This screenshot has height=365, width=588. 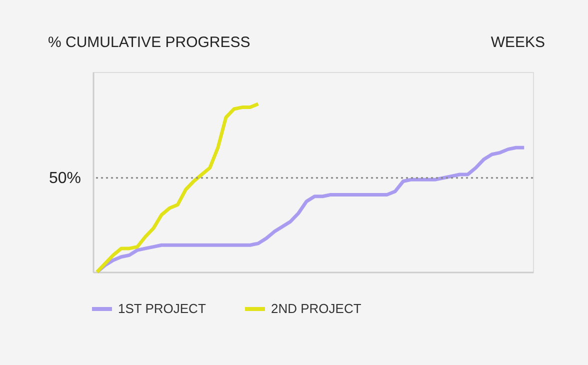 I want to click on text: 50%, so click(x=64, y=178).